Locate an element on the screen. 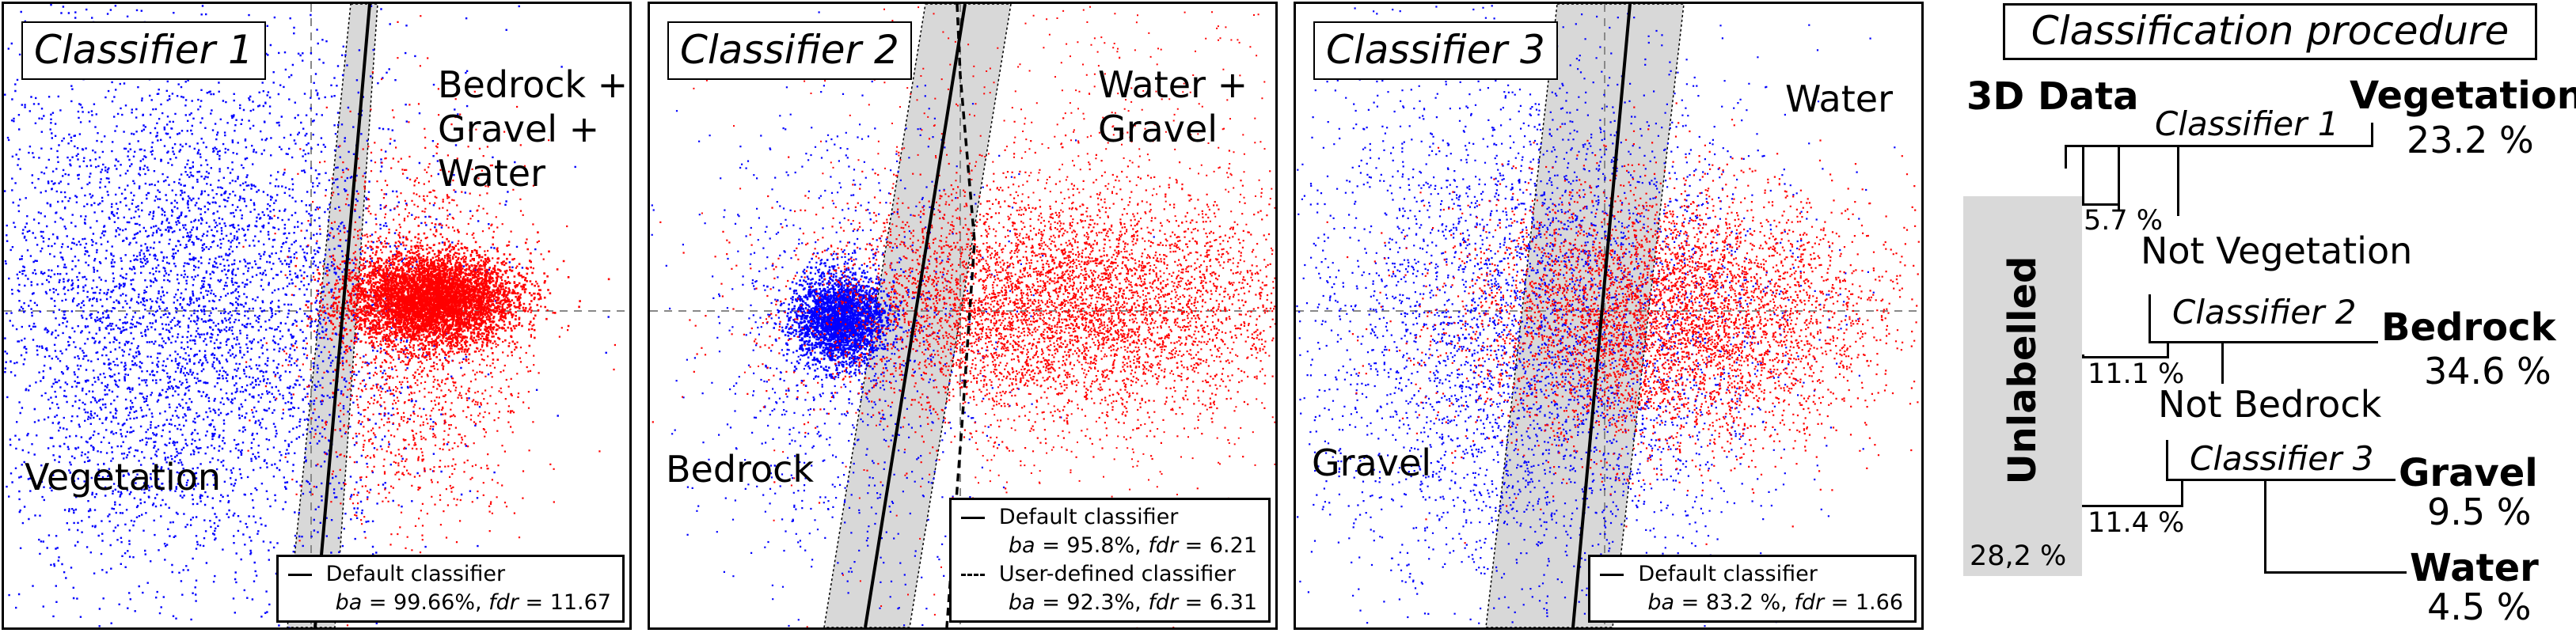 The width and height of the screenshot is (2576, 633). unlabelled-percent-2: 11.1 % is located at coordinates (2136, 374).